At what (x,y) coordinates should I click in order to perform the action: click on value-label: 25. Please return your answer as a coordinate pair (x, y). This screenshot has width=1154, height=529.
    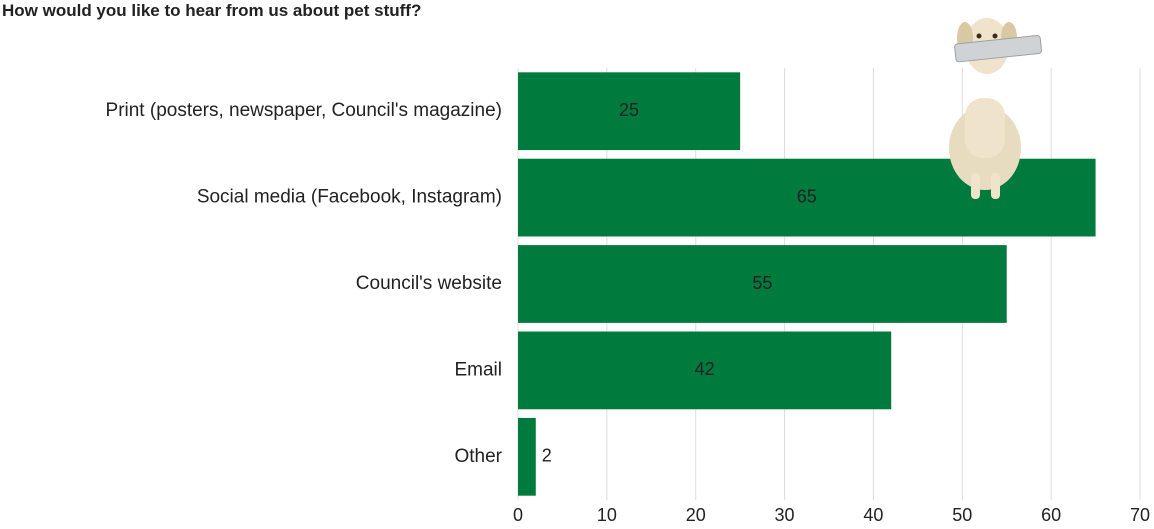
    Looking at the image, I should click on (629, 110).